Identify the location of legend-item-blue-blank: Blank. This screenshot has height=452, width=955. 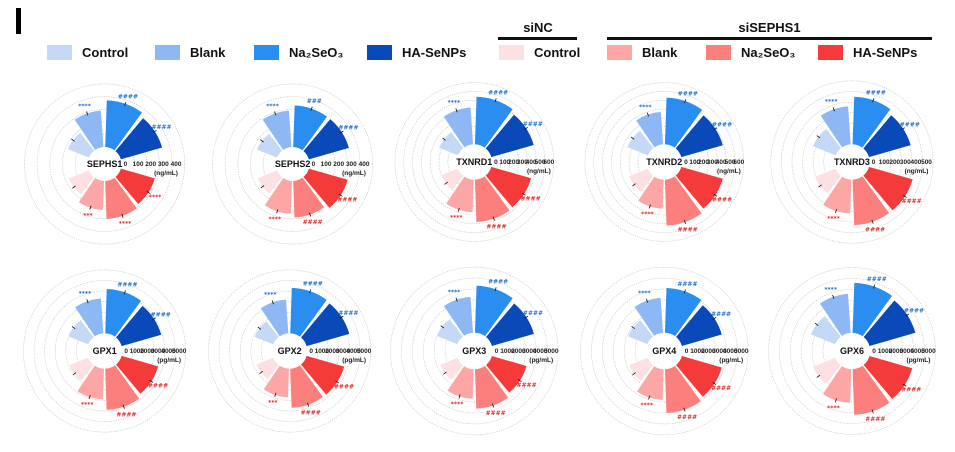
(190, 52).